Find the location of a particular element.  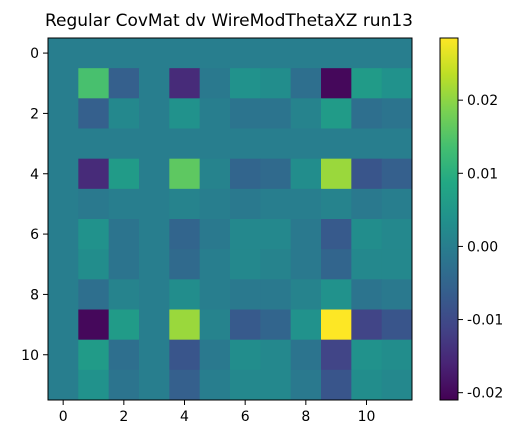

colorbar-tick-label: 0.00 is located at coordinates (482, 247).